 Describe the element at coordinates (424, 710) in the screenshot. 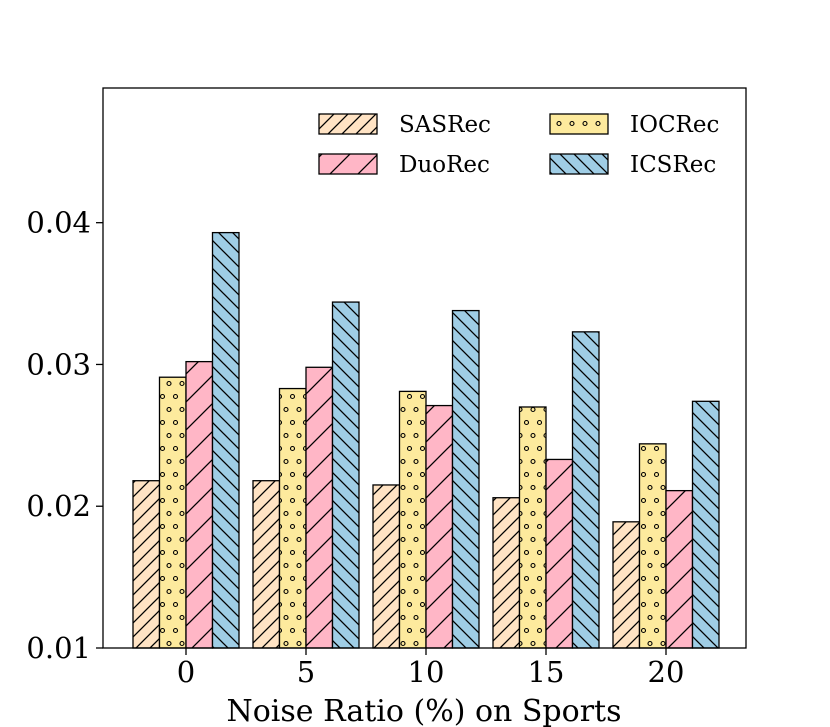

I see `x-axis-title: Noise Ratio (%) on Sports` at that location.